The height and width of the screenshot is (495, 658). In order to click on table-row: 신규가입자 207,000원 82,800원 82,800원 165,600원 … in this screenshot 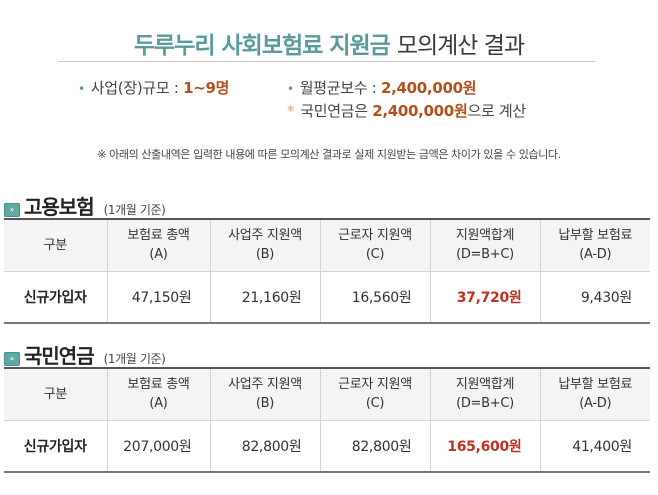, I will do `click(327, 446)`.